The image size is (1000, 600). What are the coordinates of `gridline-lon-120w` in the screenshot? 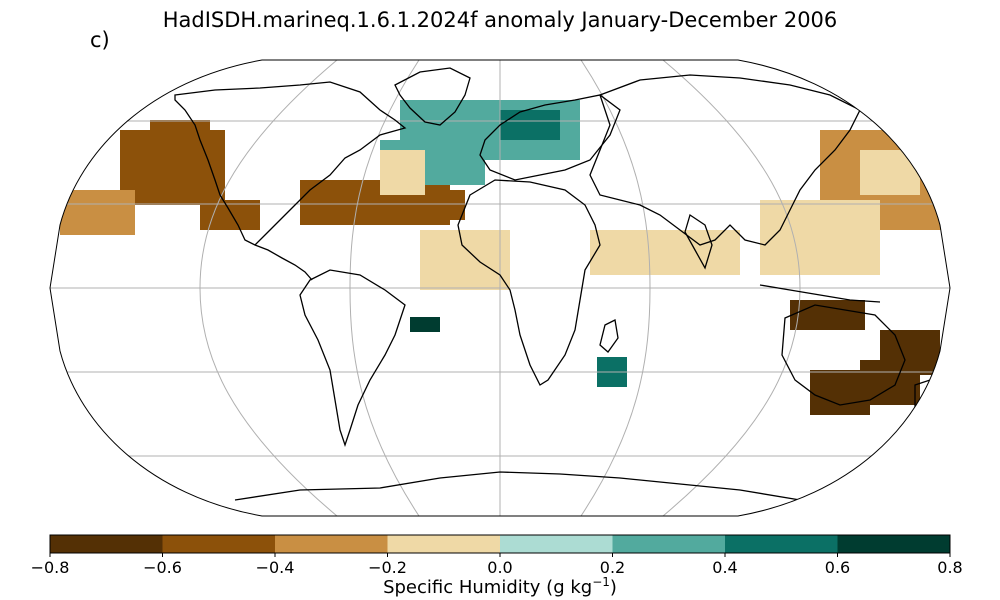 It's located at (268, 288).